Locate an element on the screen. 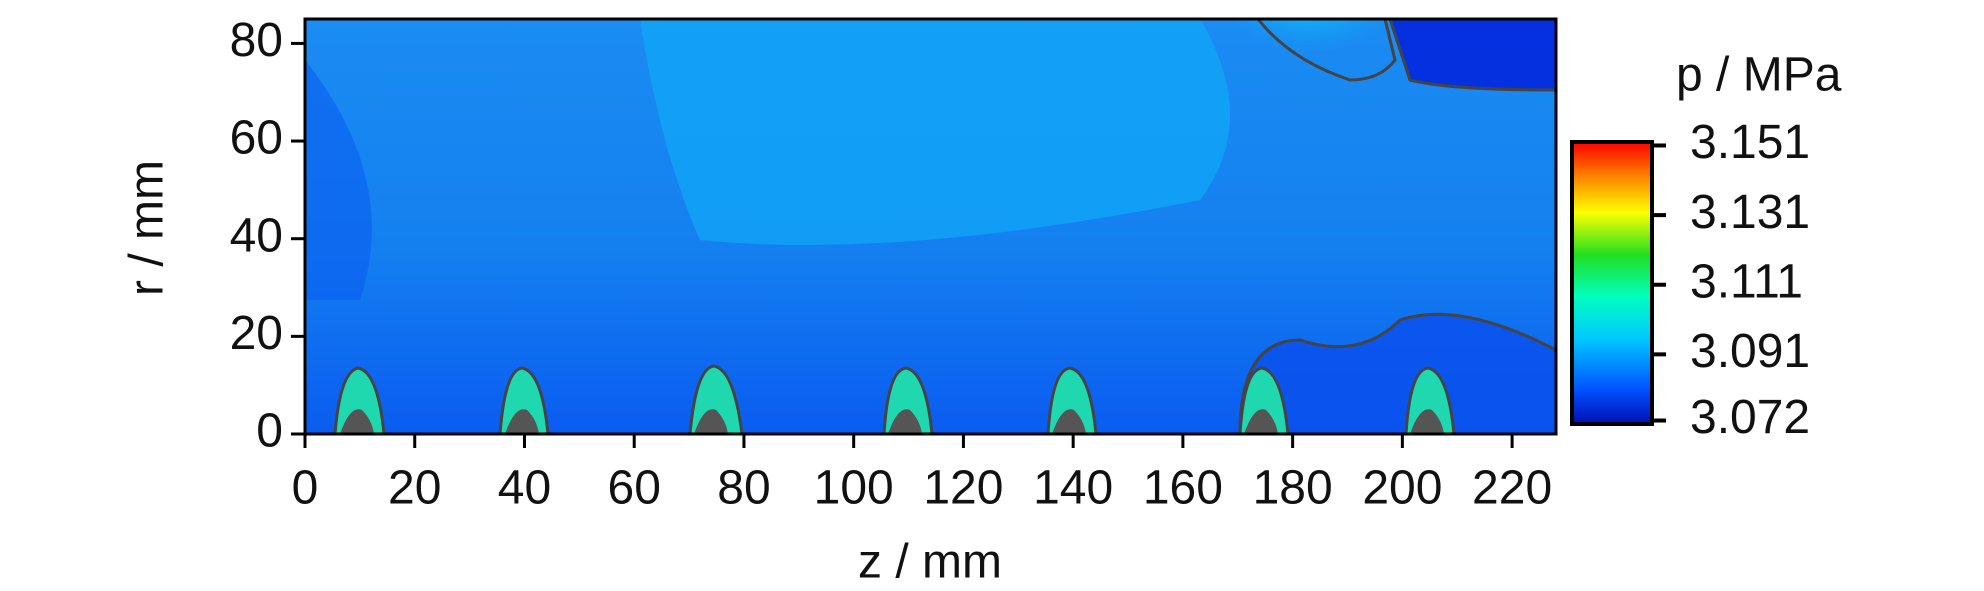  y-tick-label: 20 is located at coordinates (256, 333).